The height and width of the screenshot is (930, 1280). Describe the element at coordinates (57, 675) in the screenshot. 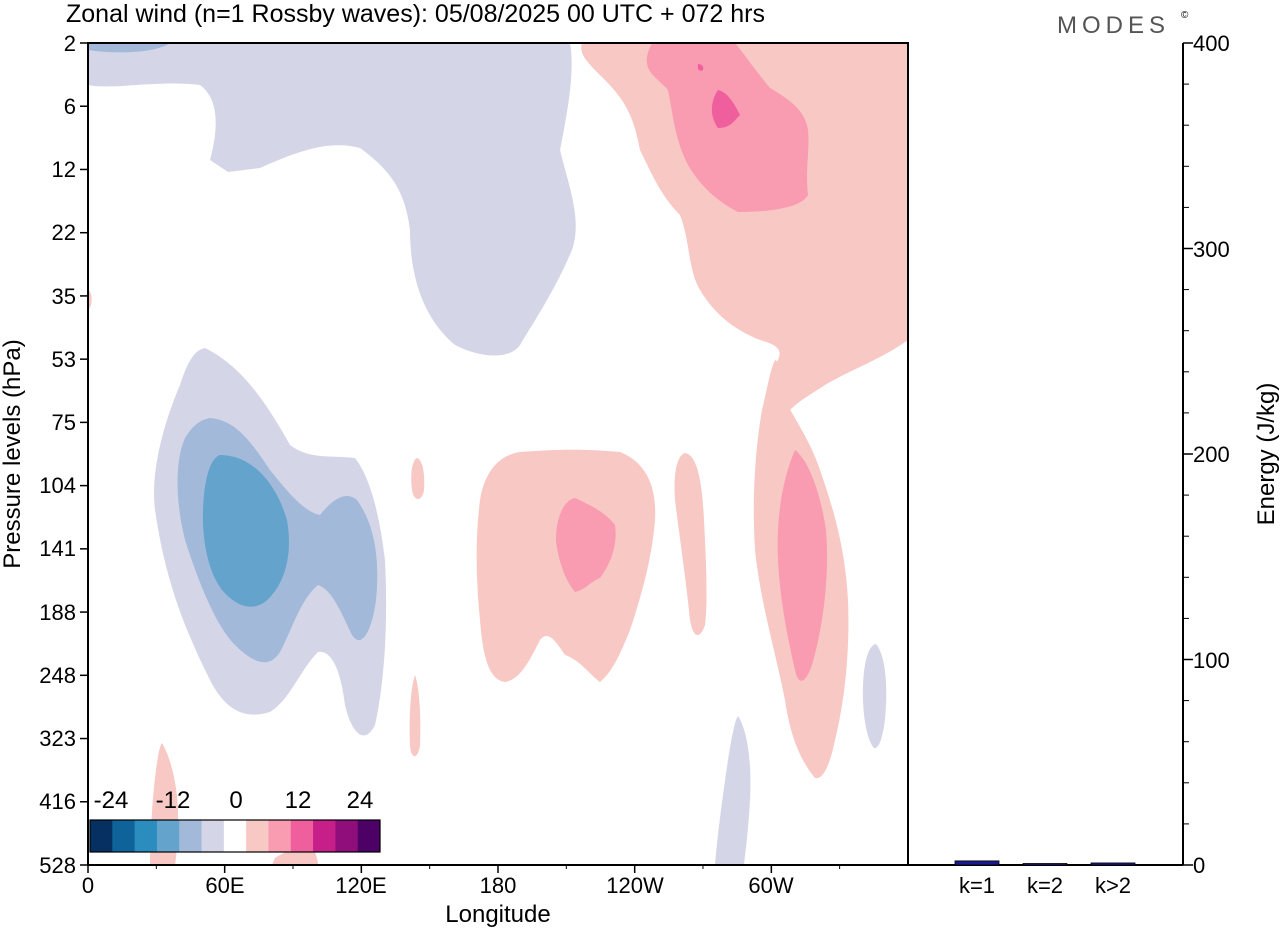

I see `y-tick-label: 248` at that location.